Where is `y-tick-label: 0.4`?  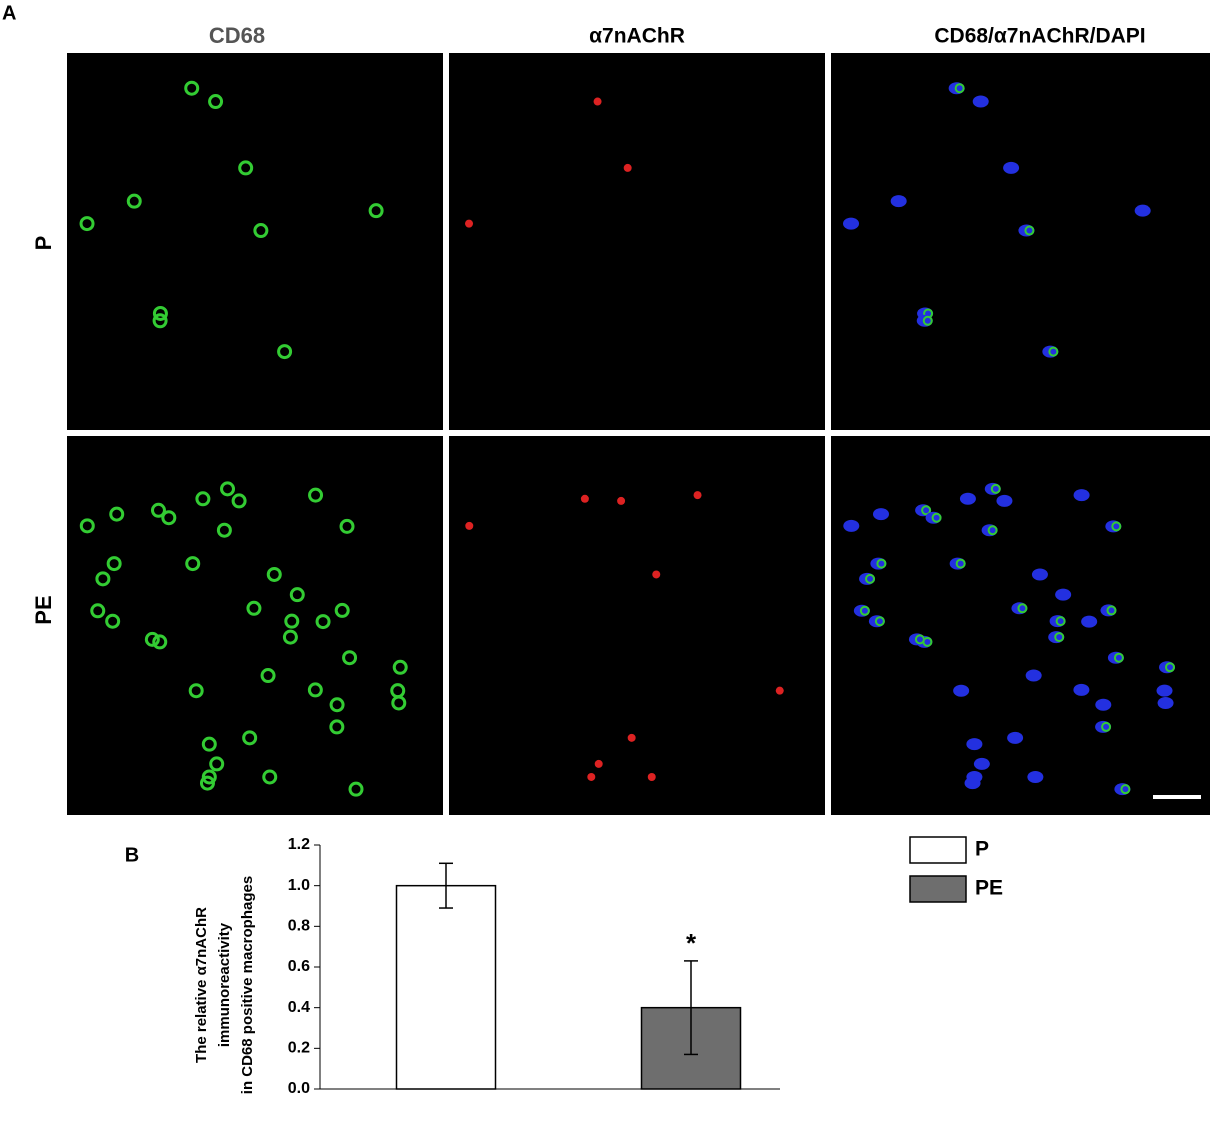
y-tick-label: 0.4 is located at coordinates (299, 1007).